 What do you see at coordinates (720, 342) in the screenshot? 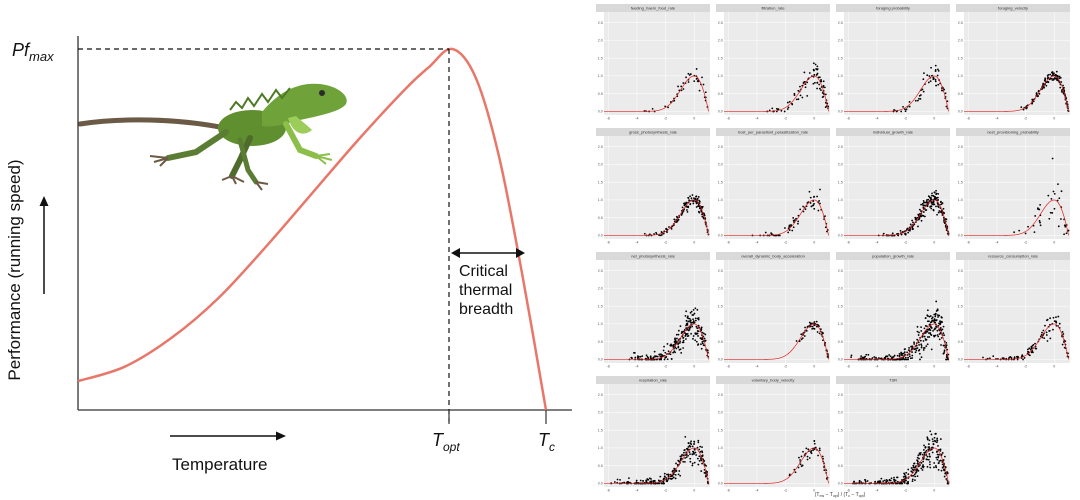
I see `y-tick-label: 0.5` at bounding box center [720, 342].